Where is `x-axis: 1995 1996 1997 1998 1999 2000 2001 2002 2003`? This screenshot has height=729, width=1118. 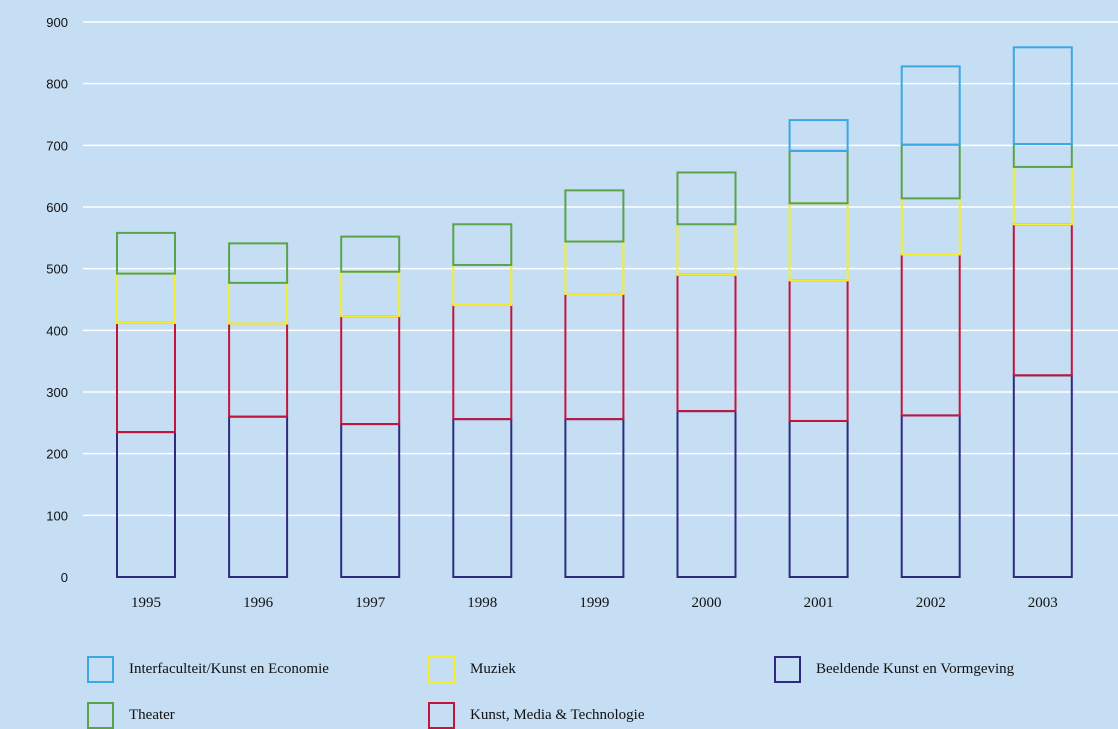
x-axis: 1995 1996 1997 1998 1999 2000 2001 2002 2003 is located at coordinates (594, 603).